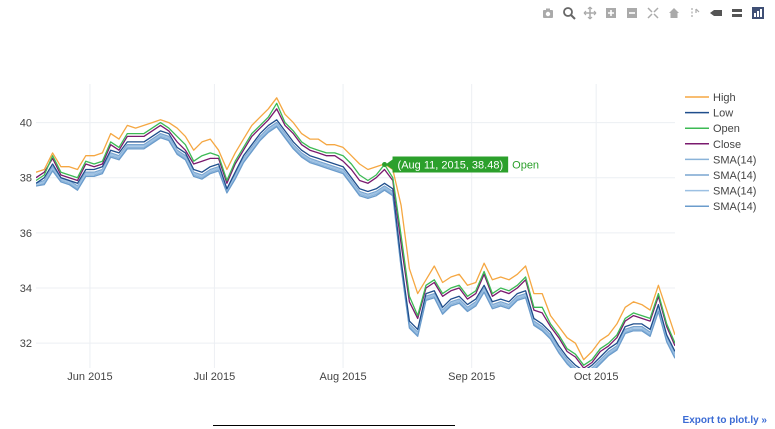 Image resolution: width=775 pixels, height=429 pixels. What do you see at coordinates (26, 344) in the screenshot?
I see `y-tick-label: 32` at bounding box center [26, 344].